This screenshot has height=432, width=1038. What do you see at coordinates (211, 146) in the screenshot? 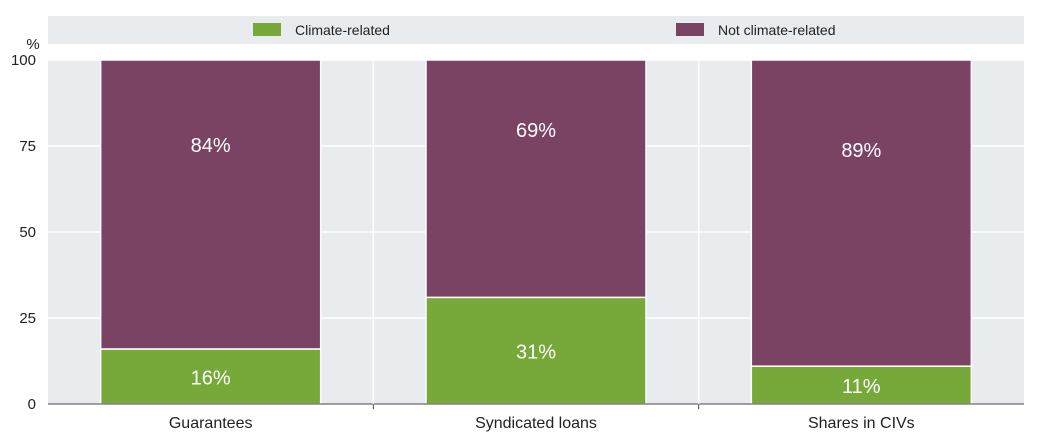
I see `bar-data-label: 84%` at bounding box center [211, 146].